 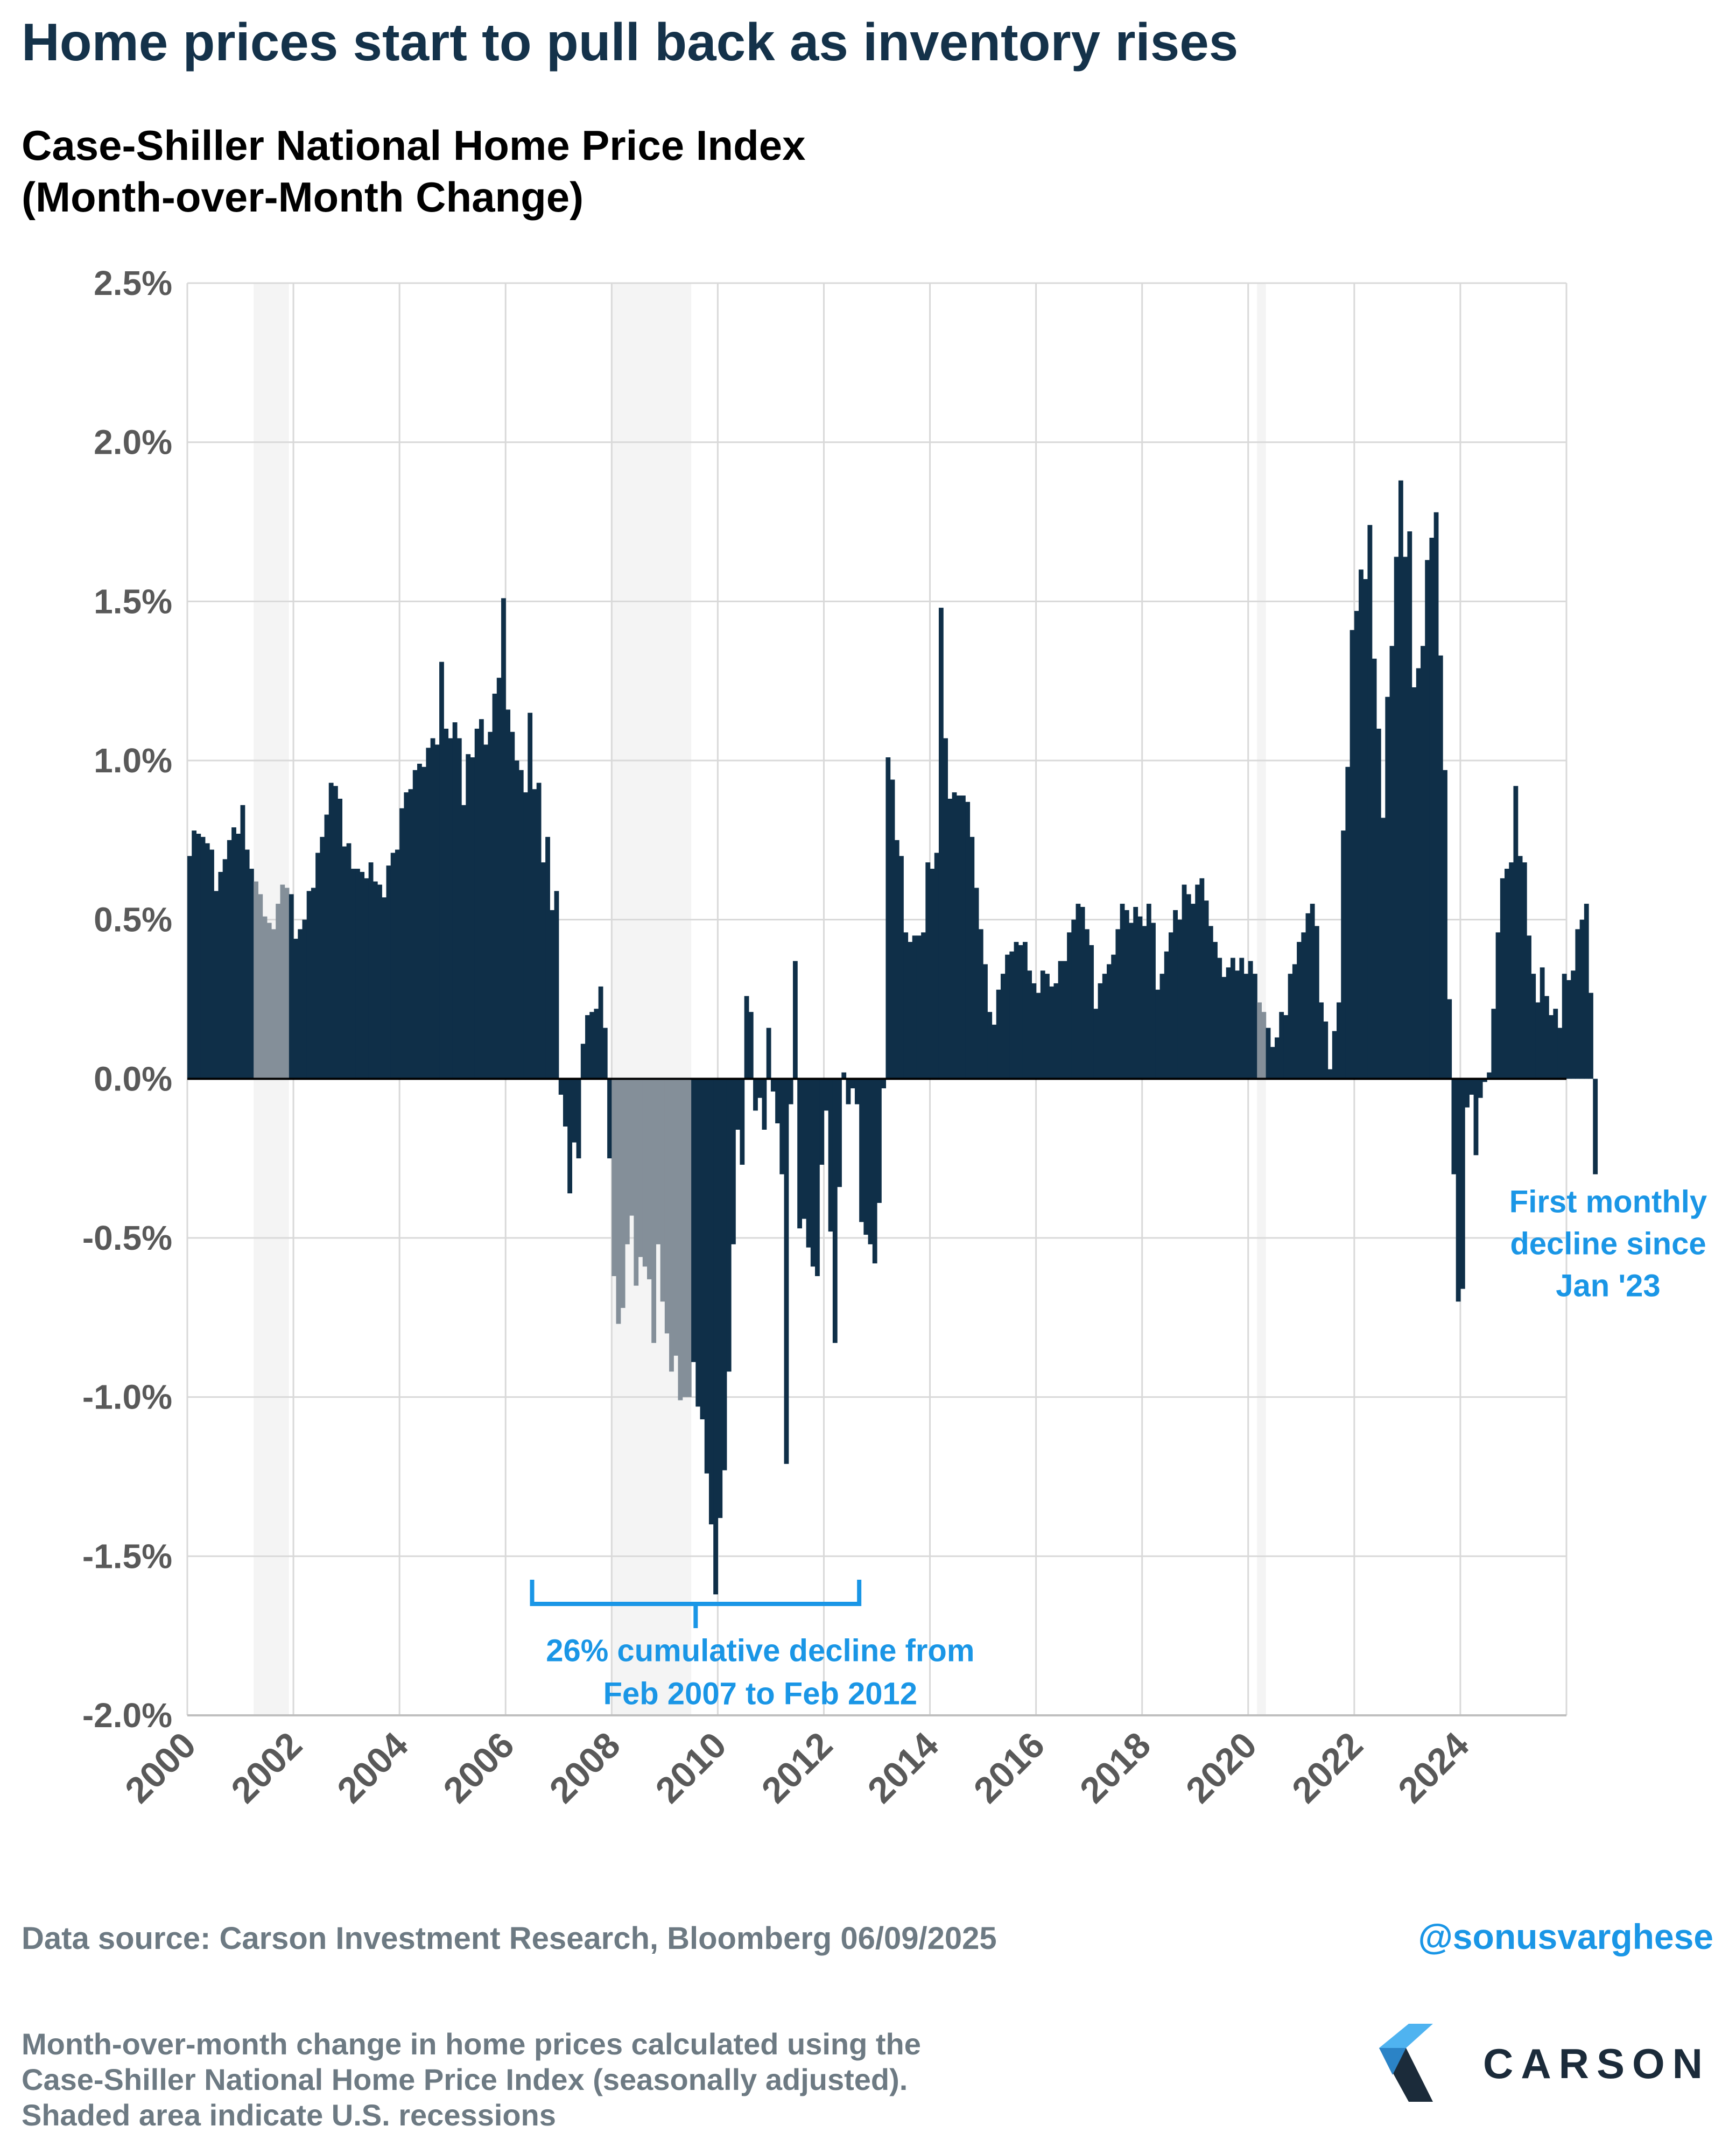 I want to click on carson-logo-text: CARSON, so click(x=1596, y=2063).